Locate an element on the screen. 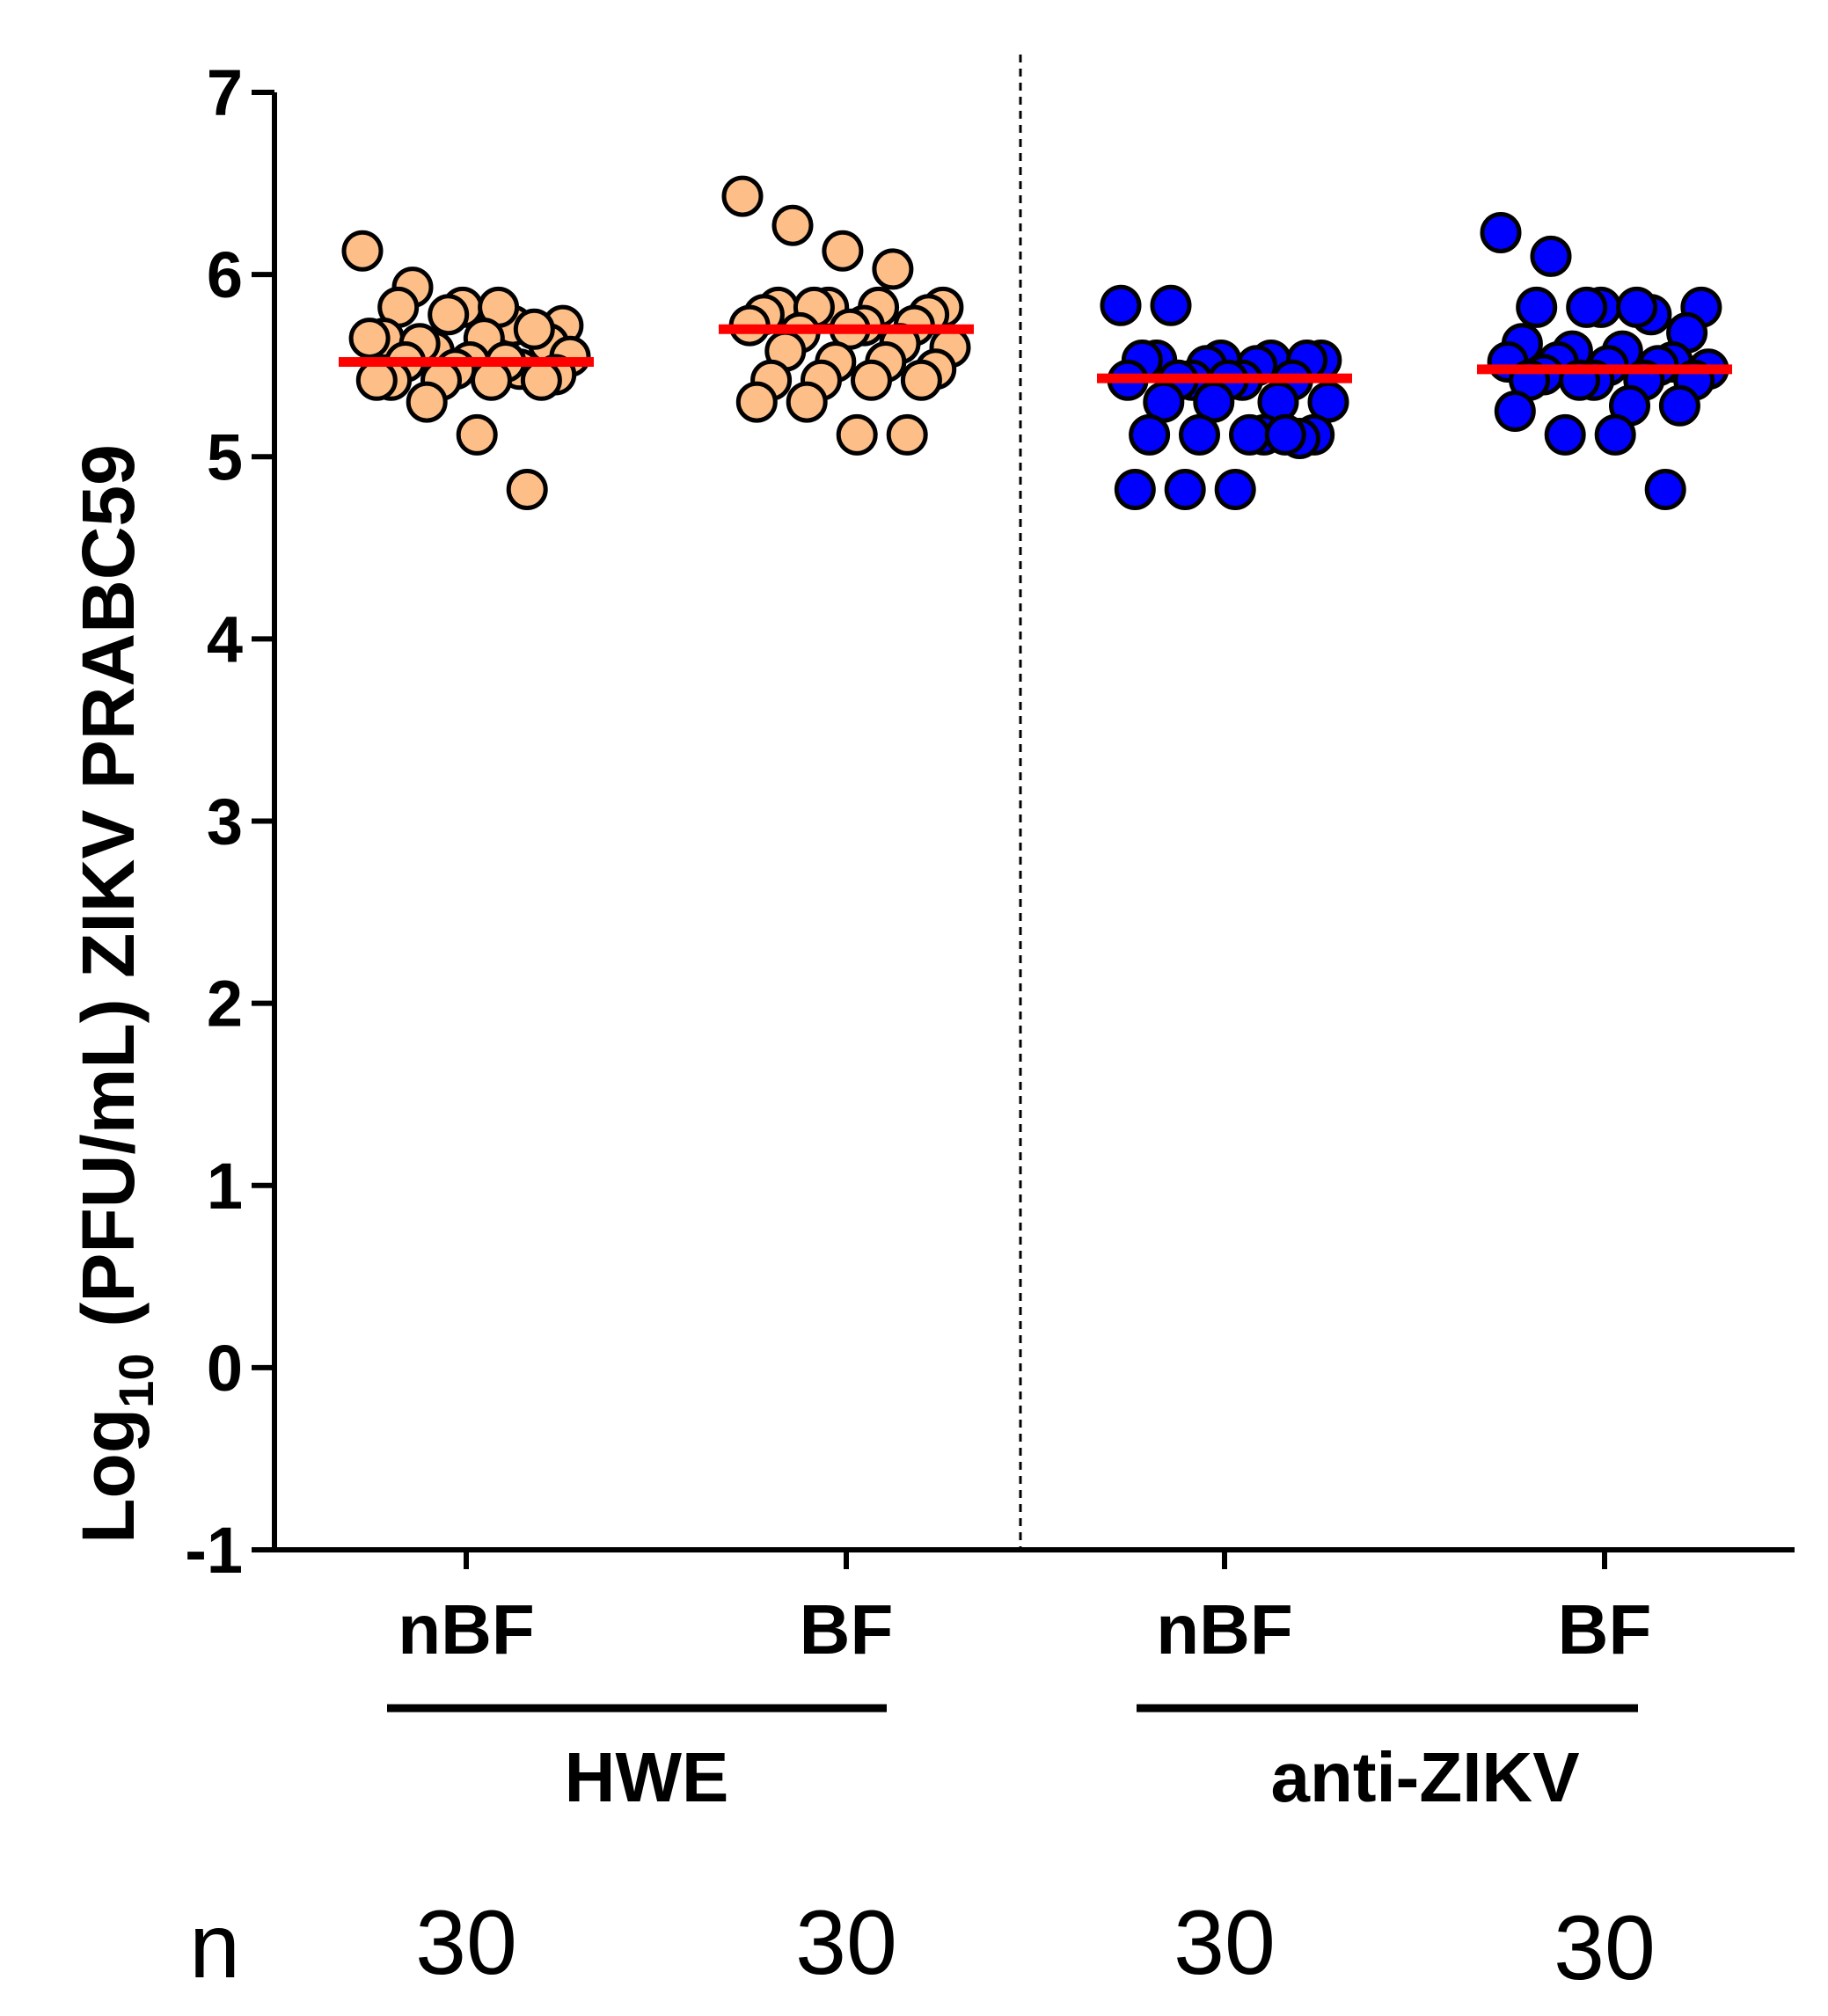  category-label-anti-nbf: nBF is located at coordinates (1224, 1629).